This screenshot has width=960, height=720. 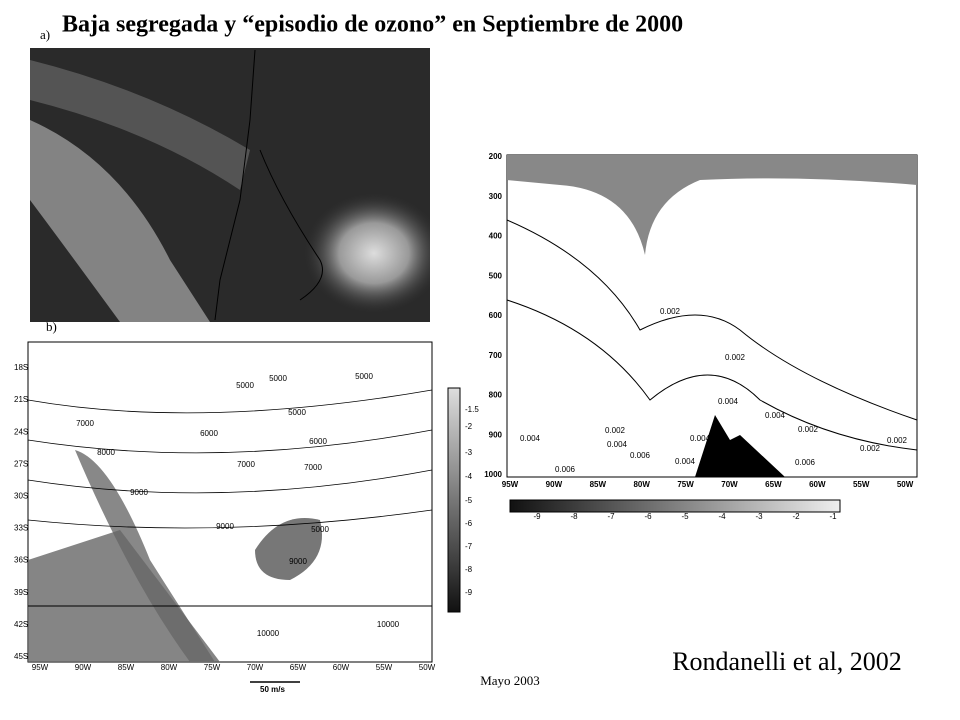 What do you see at coordinates (496, 275) in the screenshot?
I see `pressure-label: 500` at bounding box center [496, 275].